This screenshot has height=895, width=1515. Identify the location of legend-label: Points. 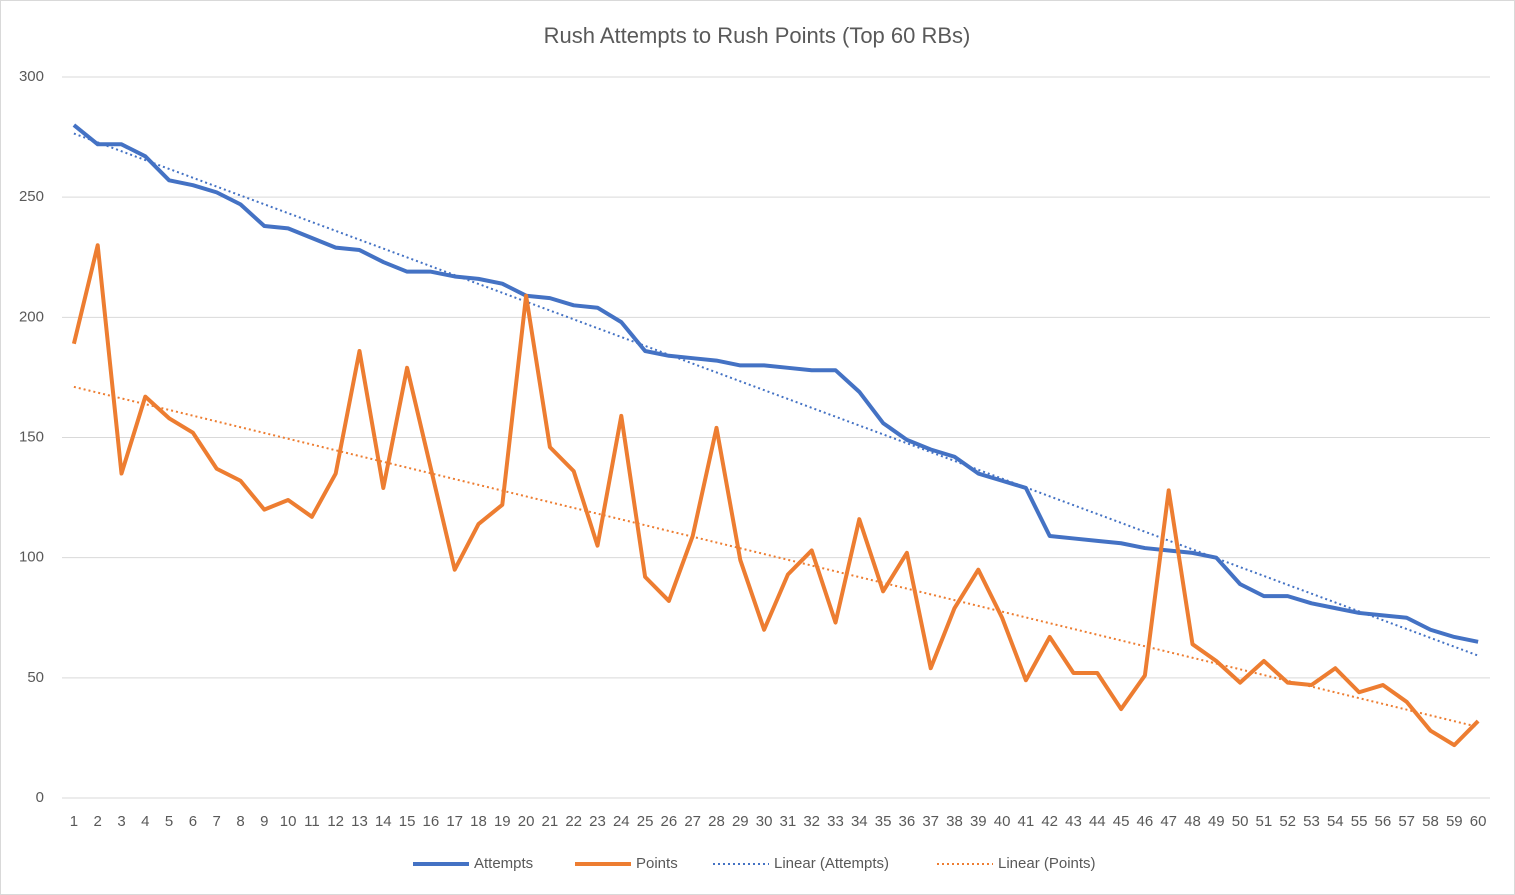
(657, 863).